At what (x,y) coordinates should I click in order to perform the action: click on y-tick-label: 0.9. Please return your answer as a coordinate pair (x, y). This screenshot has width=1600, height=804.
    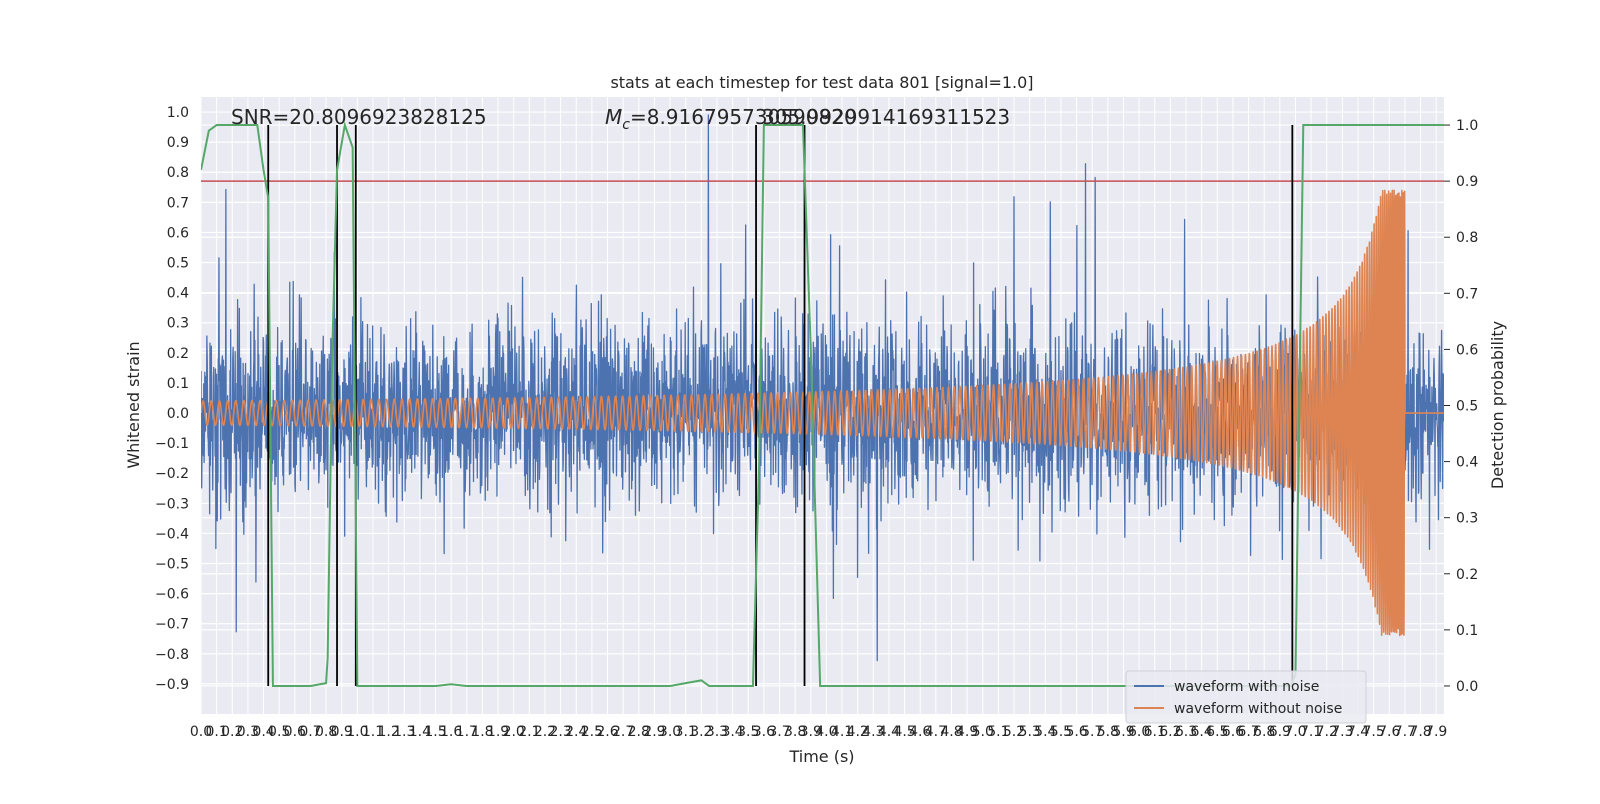
    Looking at the image, I should click on (178, 143).